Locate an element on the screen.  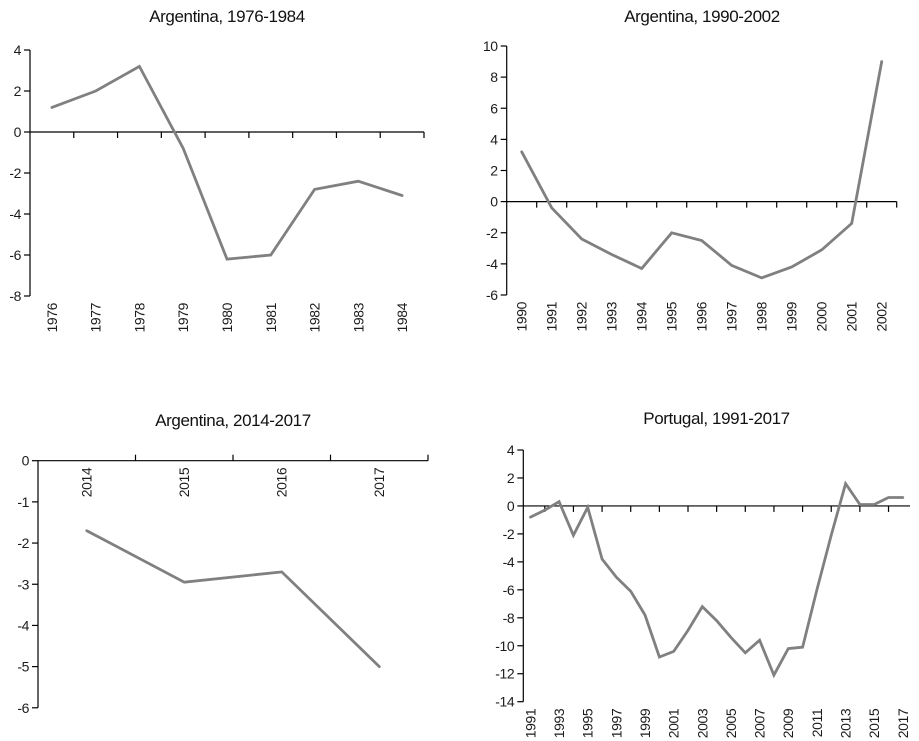
x-tick-label: 2000 is located at coordinates (822, 316).